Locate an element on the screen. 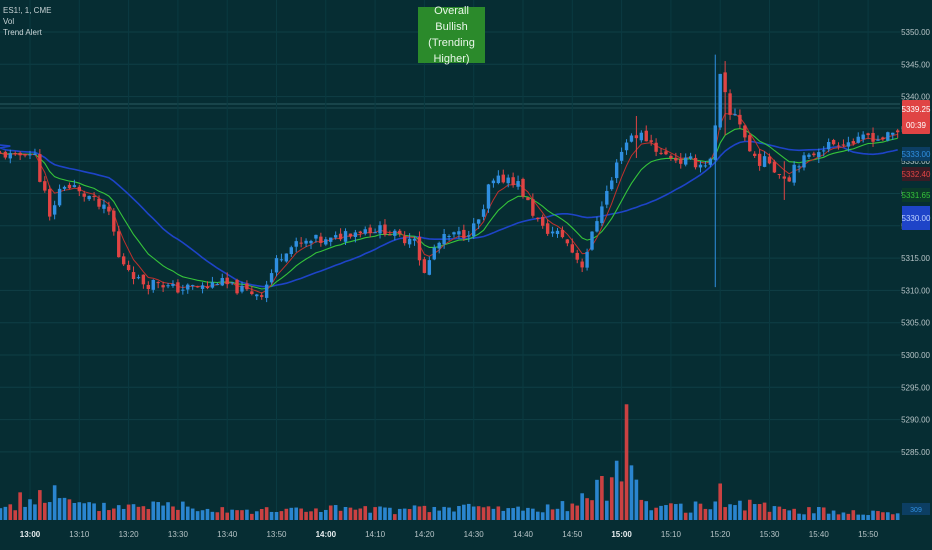  x-tick-label: 13:00 is located at coordinates (30, 534).